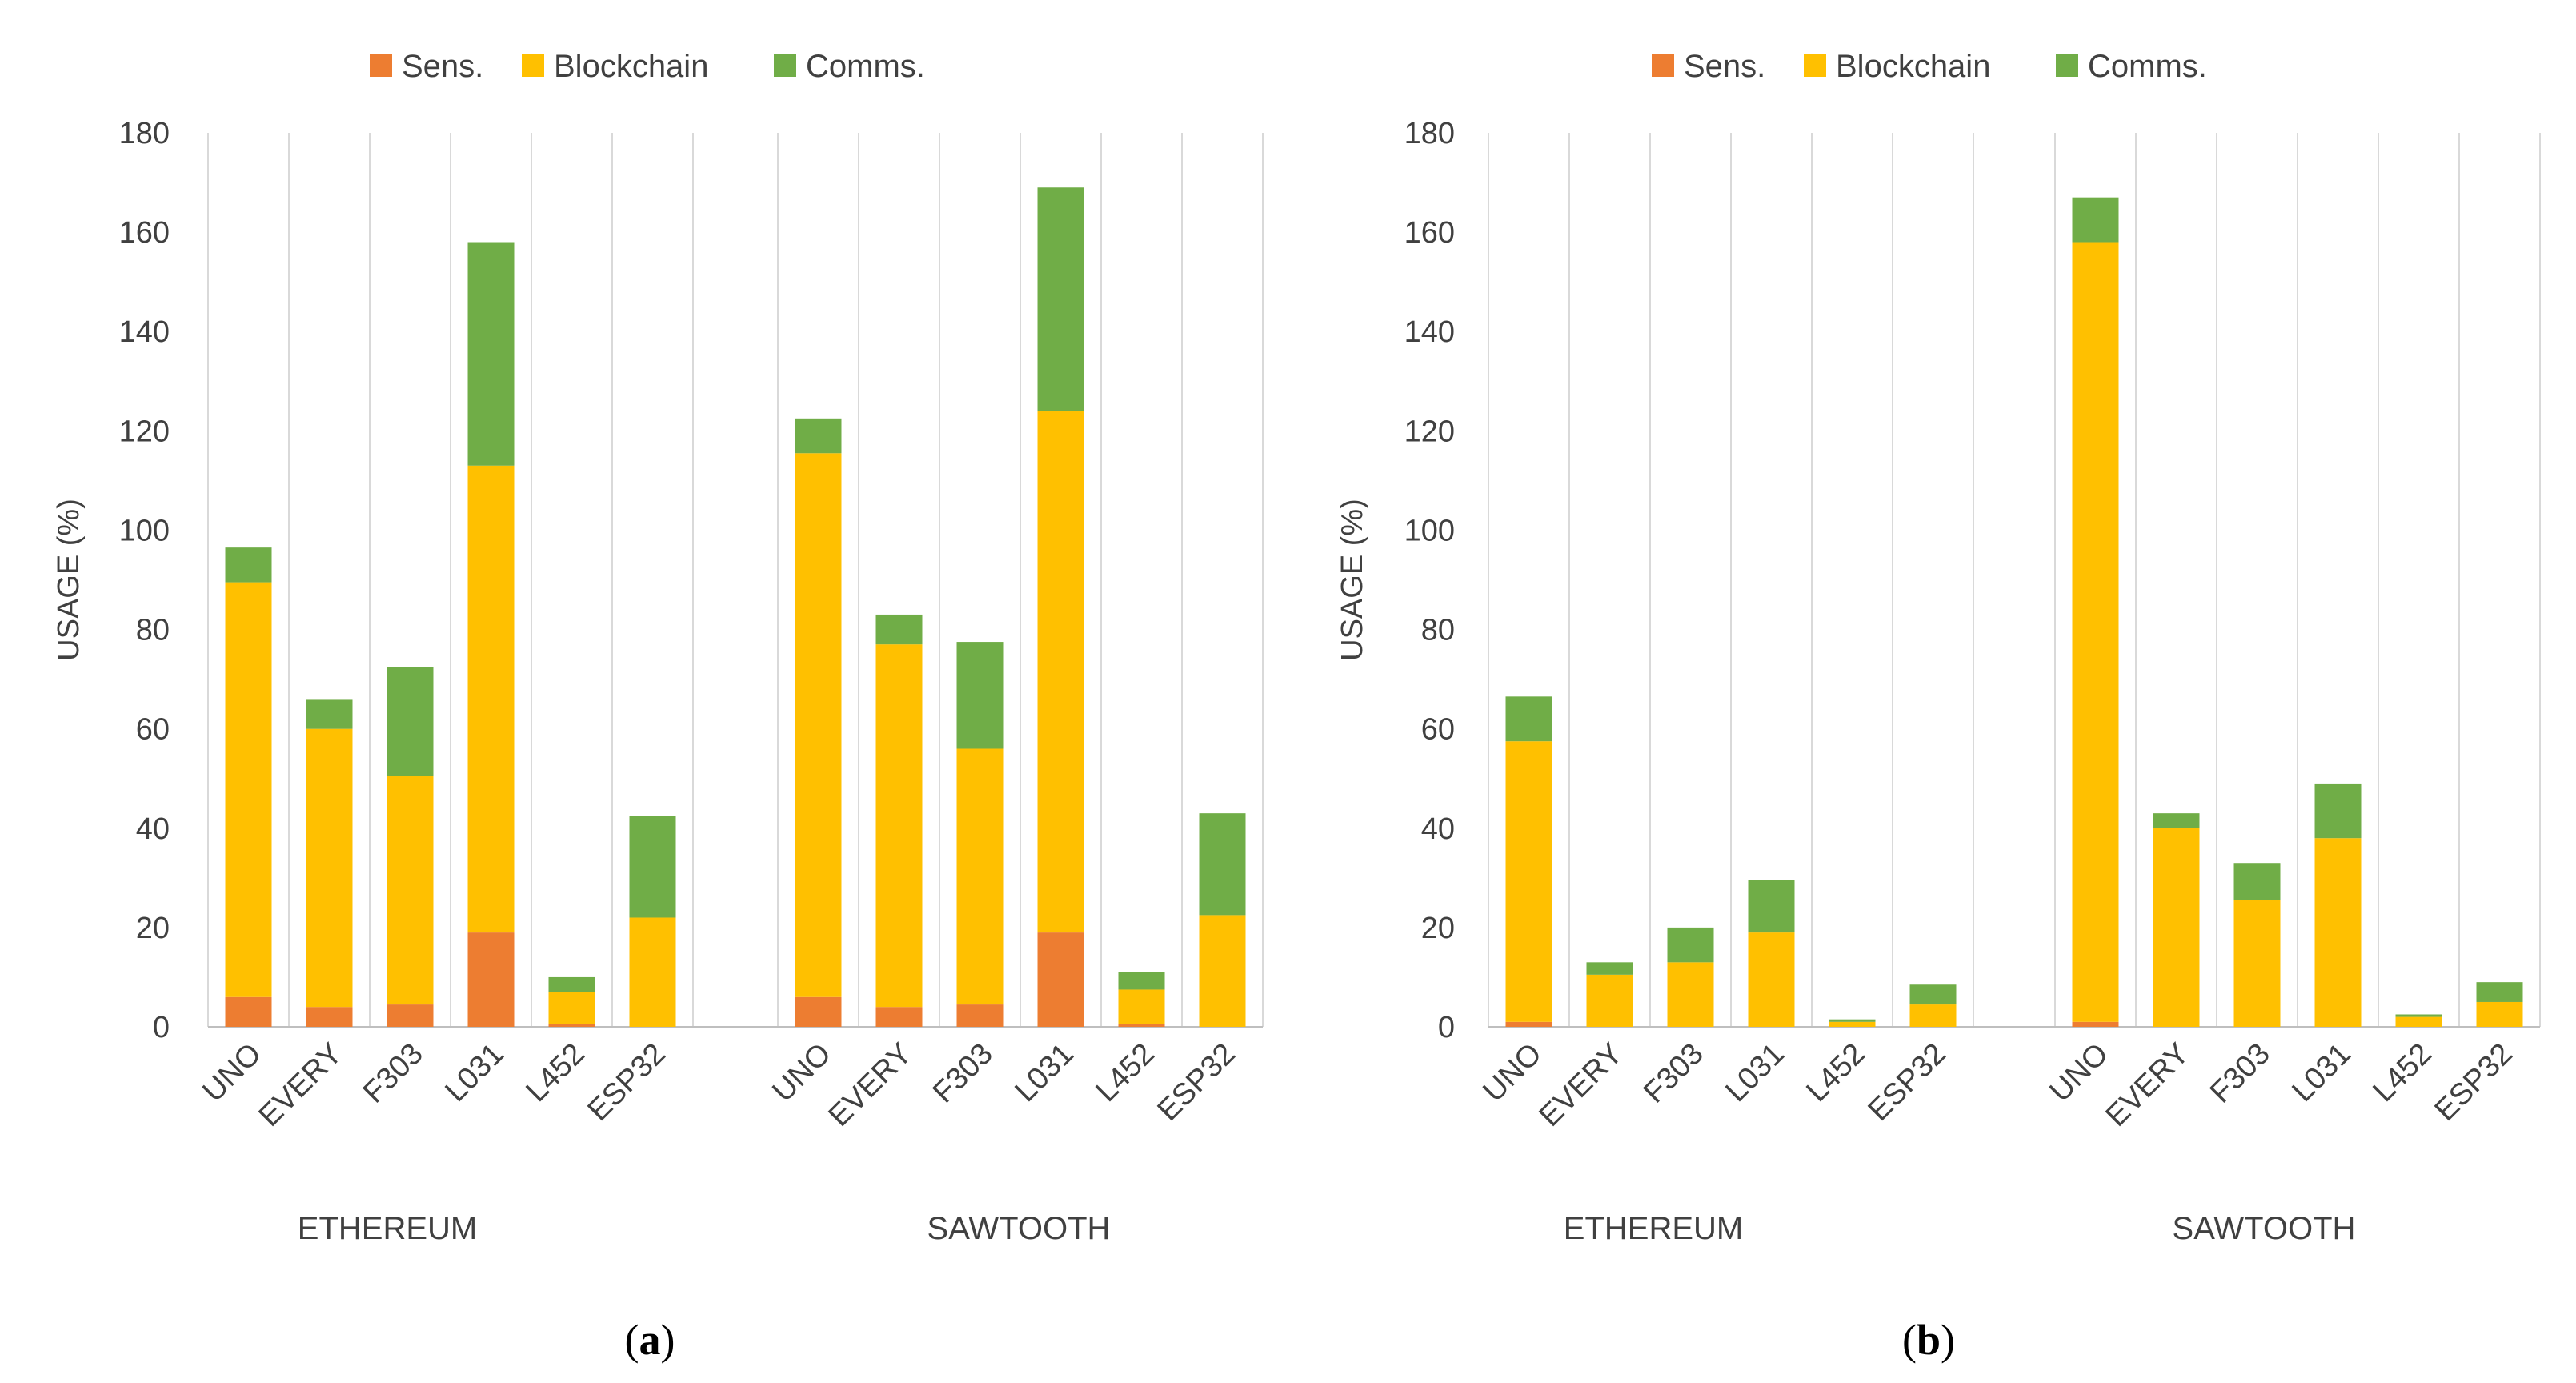 The height and width of the screenshot is (1383, 2576). I want to click on bar-sens-sawtooth-every, so click(899, 1017).